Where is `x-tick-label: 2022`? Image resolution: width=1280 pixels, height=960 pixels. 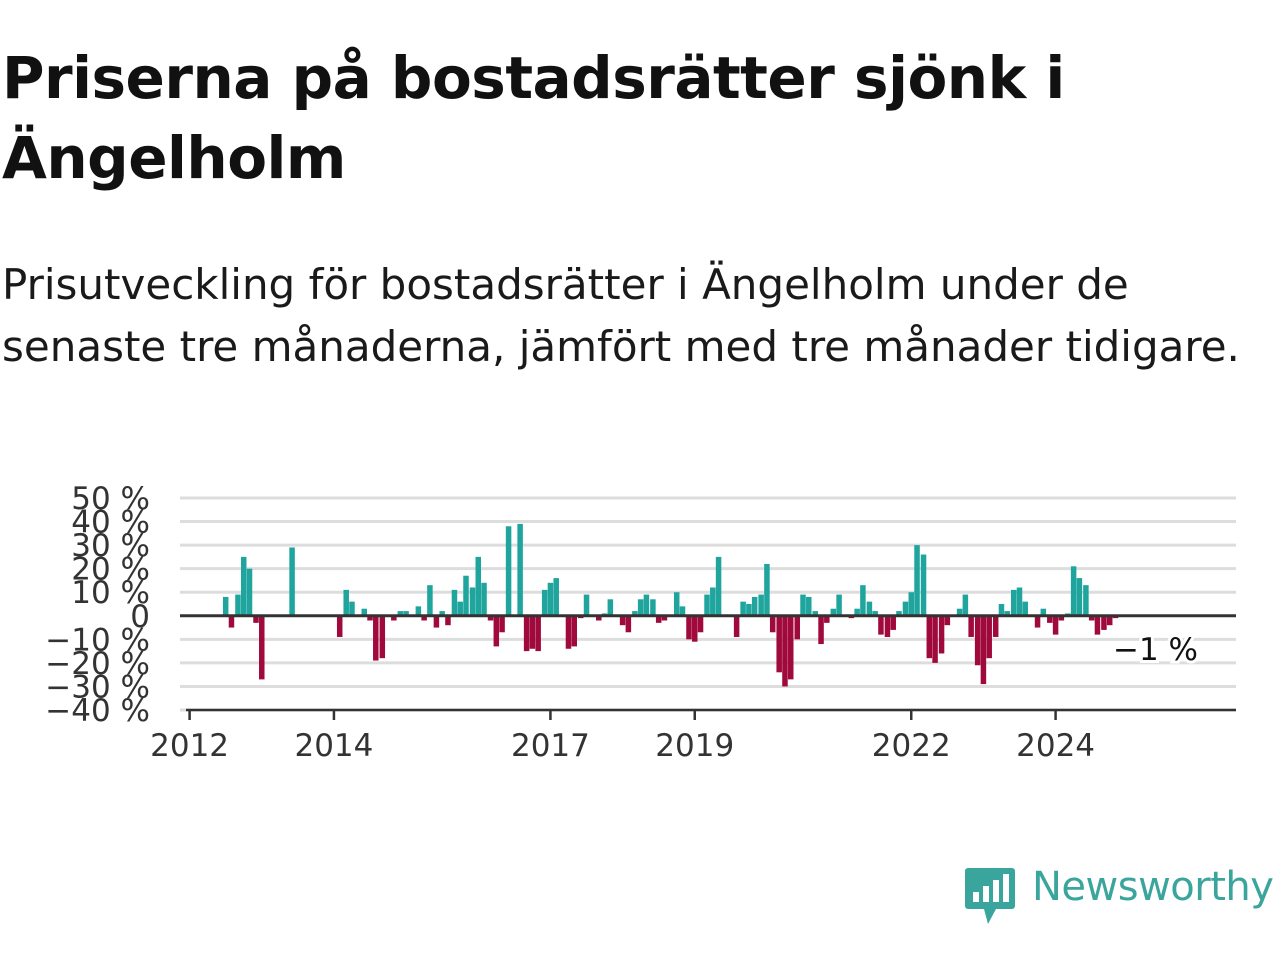
x-tick-label: 2022 is located at coordinates (911, 746).